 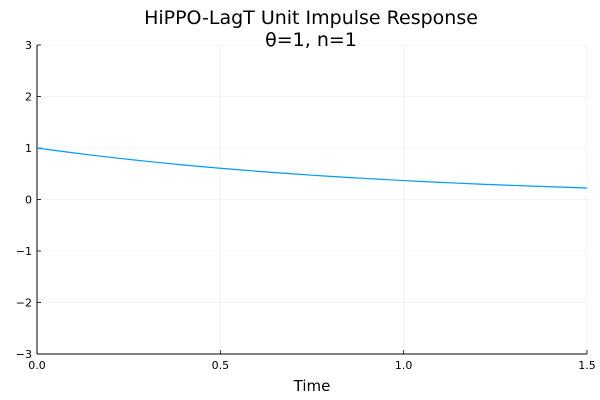 I want to click on x-tick-label-0: 0.0, so click(x=37, y=365).